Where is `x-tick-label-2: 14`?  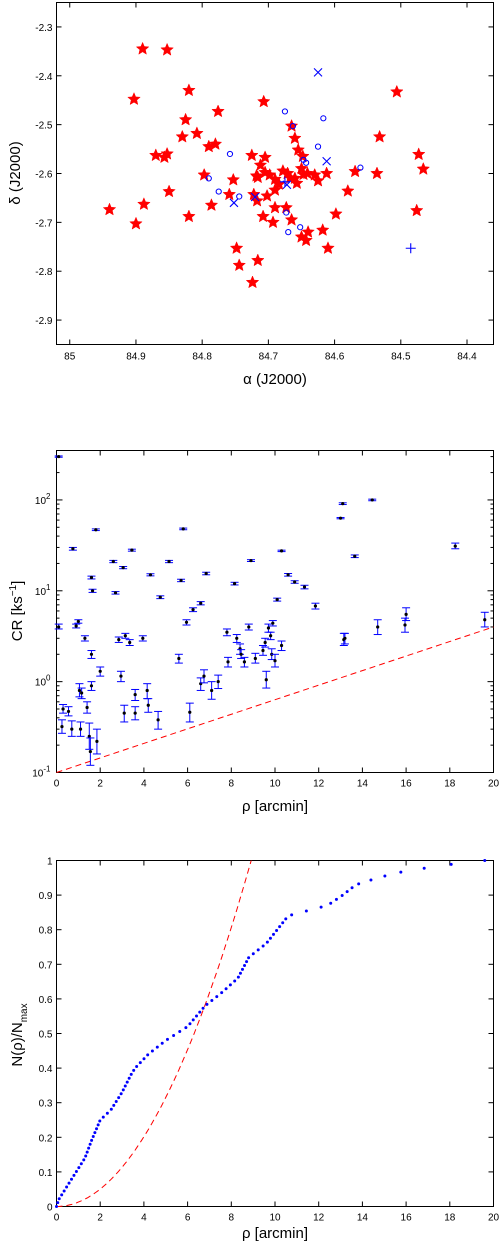 x-tick-label-2: 14 is located at coordinates (363, 784).